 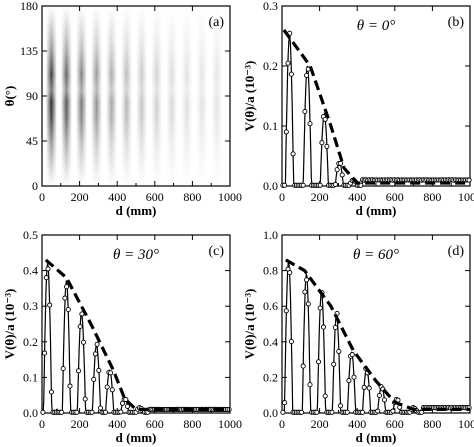 I want to click on y-tick-label: 0.8, so click(x=270, y=271).